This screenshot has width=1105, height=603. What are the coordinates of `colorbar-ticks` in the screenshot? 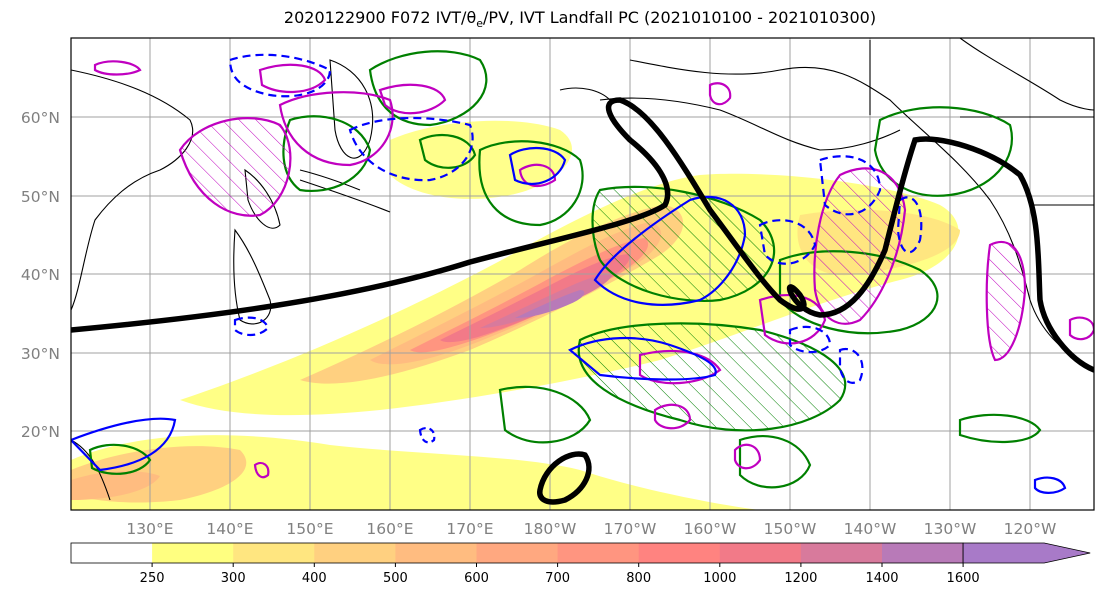 It's located at (557, 565).